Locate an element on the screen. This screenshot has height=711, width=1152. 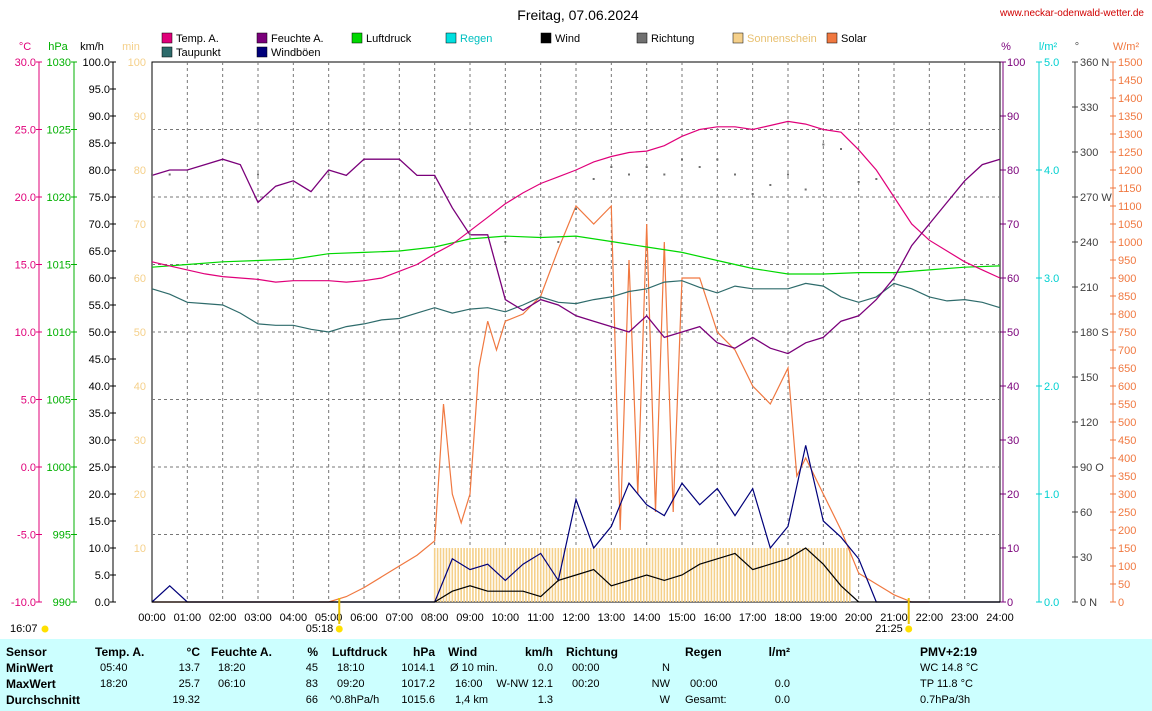
tick-sun: 70 is located at coordinates (140, 225).